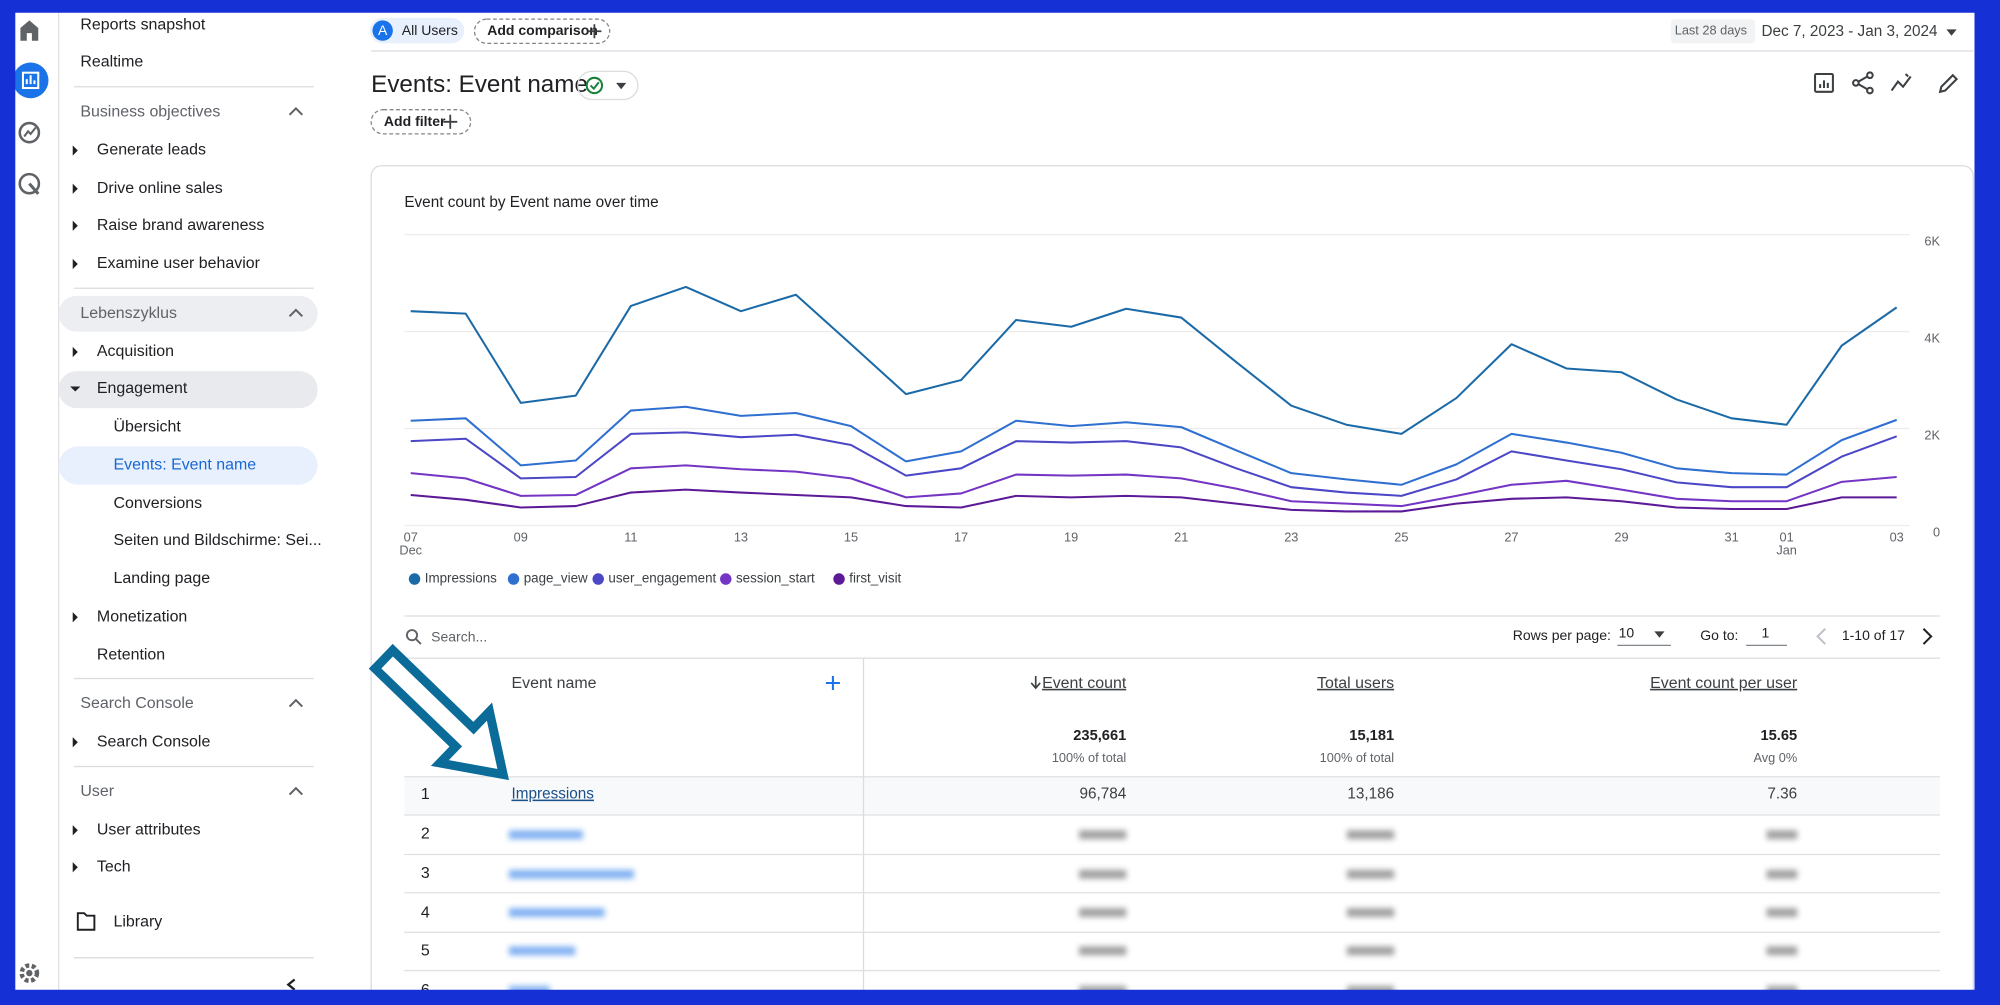  I want to click on nav-item: Library, so click(138, 921).